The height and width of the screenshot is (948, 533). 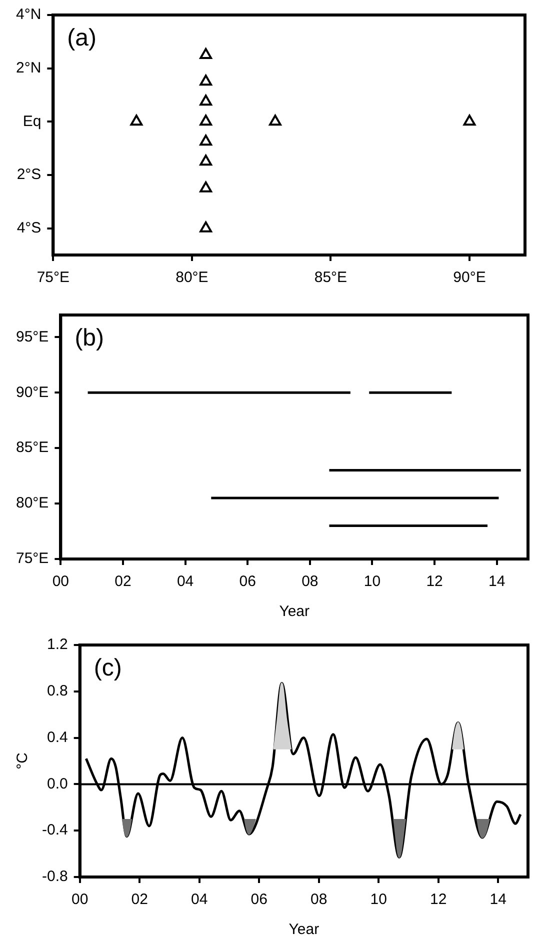 What do you see at coordinates (32, 559) in the screenshot?
I see `y-tick-label: 75°E` at bounding box center [32, 559].